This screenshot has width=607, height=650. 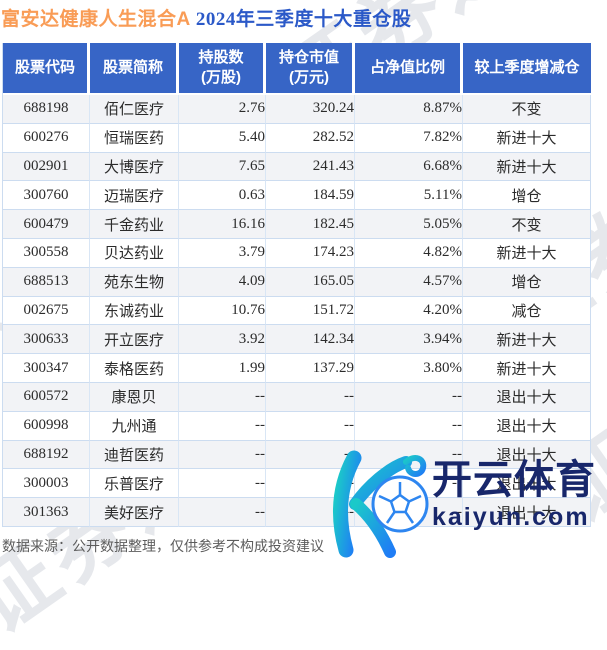 What do you see at coordinates (527, 282) in the screenshot?
I see `position-change: 增仓` at bounding box center [527, 282].